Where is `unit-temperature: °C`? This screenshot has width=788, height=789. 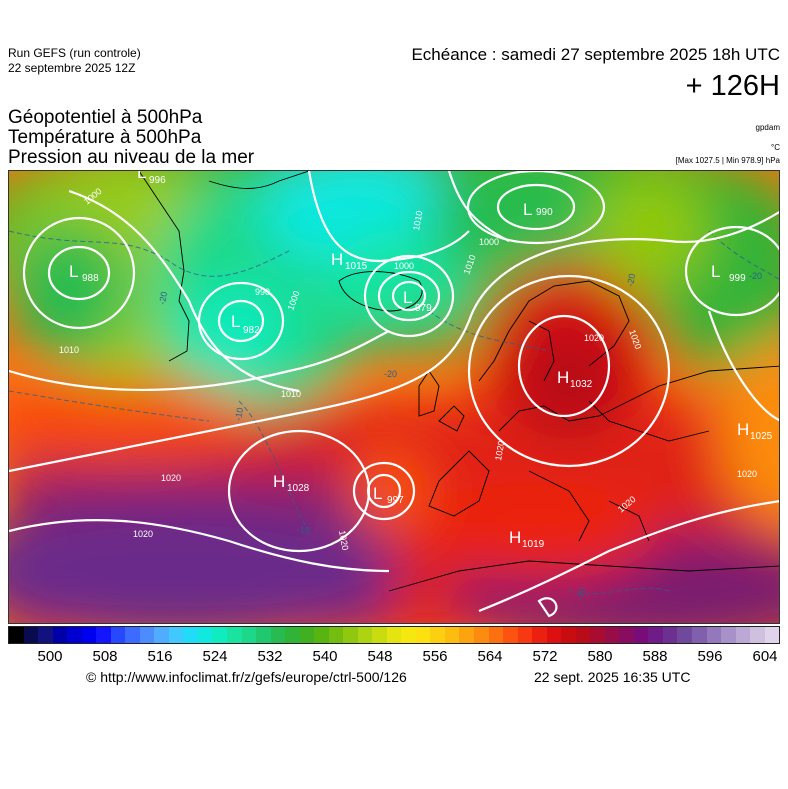
unit-temperature: °C is located at coordinates (775, 147).